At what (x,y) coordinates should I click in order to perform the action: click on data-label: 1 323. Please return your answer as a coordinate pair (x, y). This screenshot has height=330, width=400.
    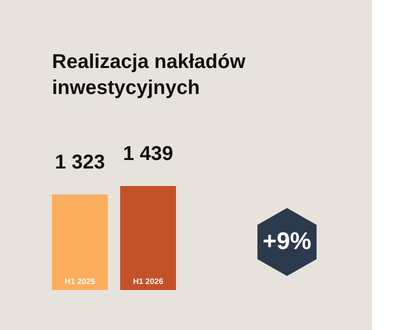
    Looking at the image, I should click on (79, 162).